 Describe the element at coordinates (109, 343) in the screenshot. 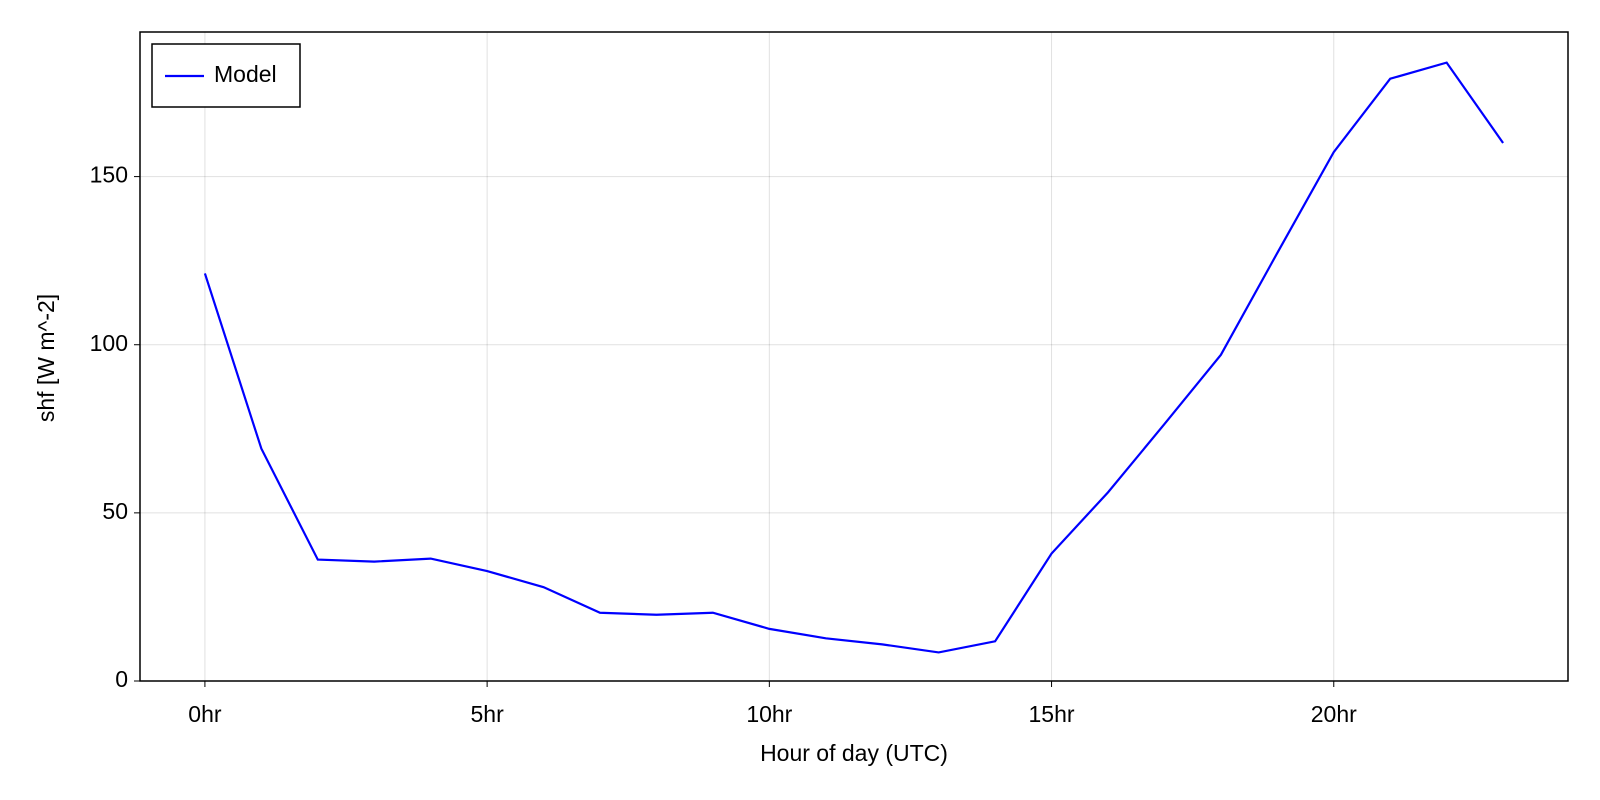

I see `y-tick-label: 100` at that location.